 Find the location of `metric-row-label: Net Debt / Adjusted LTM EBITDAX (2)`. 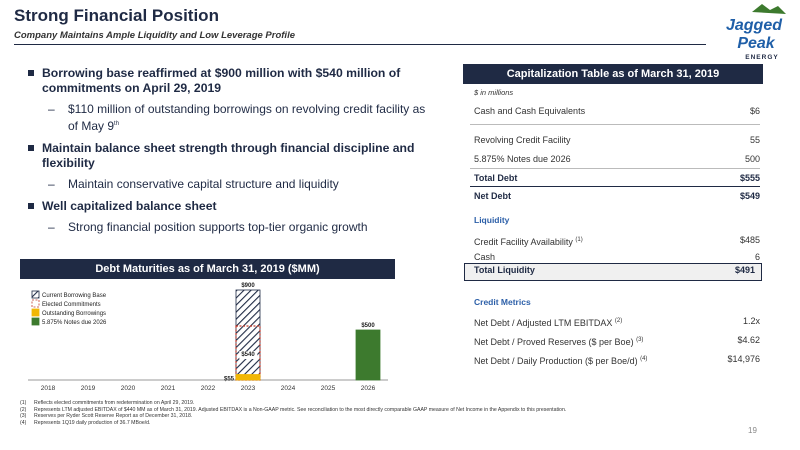

metric-row-label: Net Debt / Adjusted LTM EBITDAX (2) is located at coordinates (548, 323).